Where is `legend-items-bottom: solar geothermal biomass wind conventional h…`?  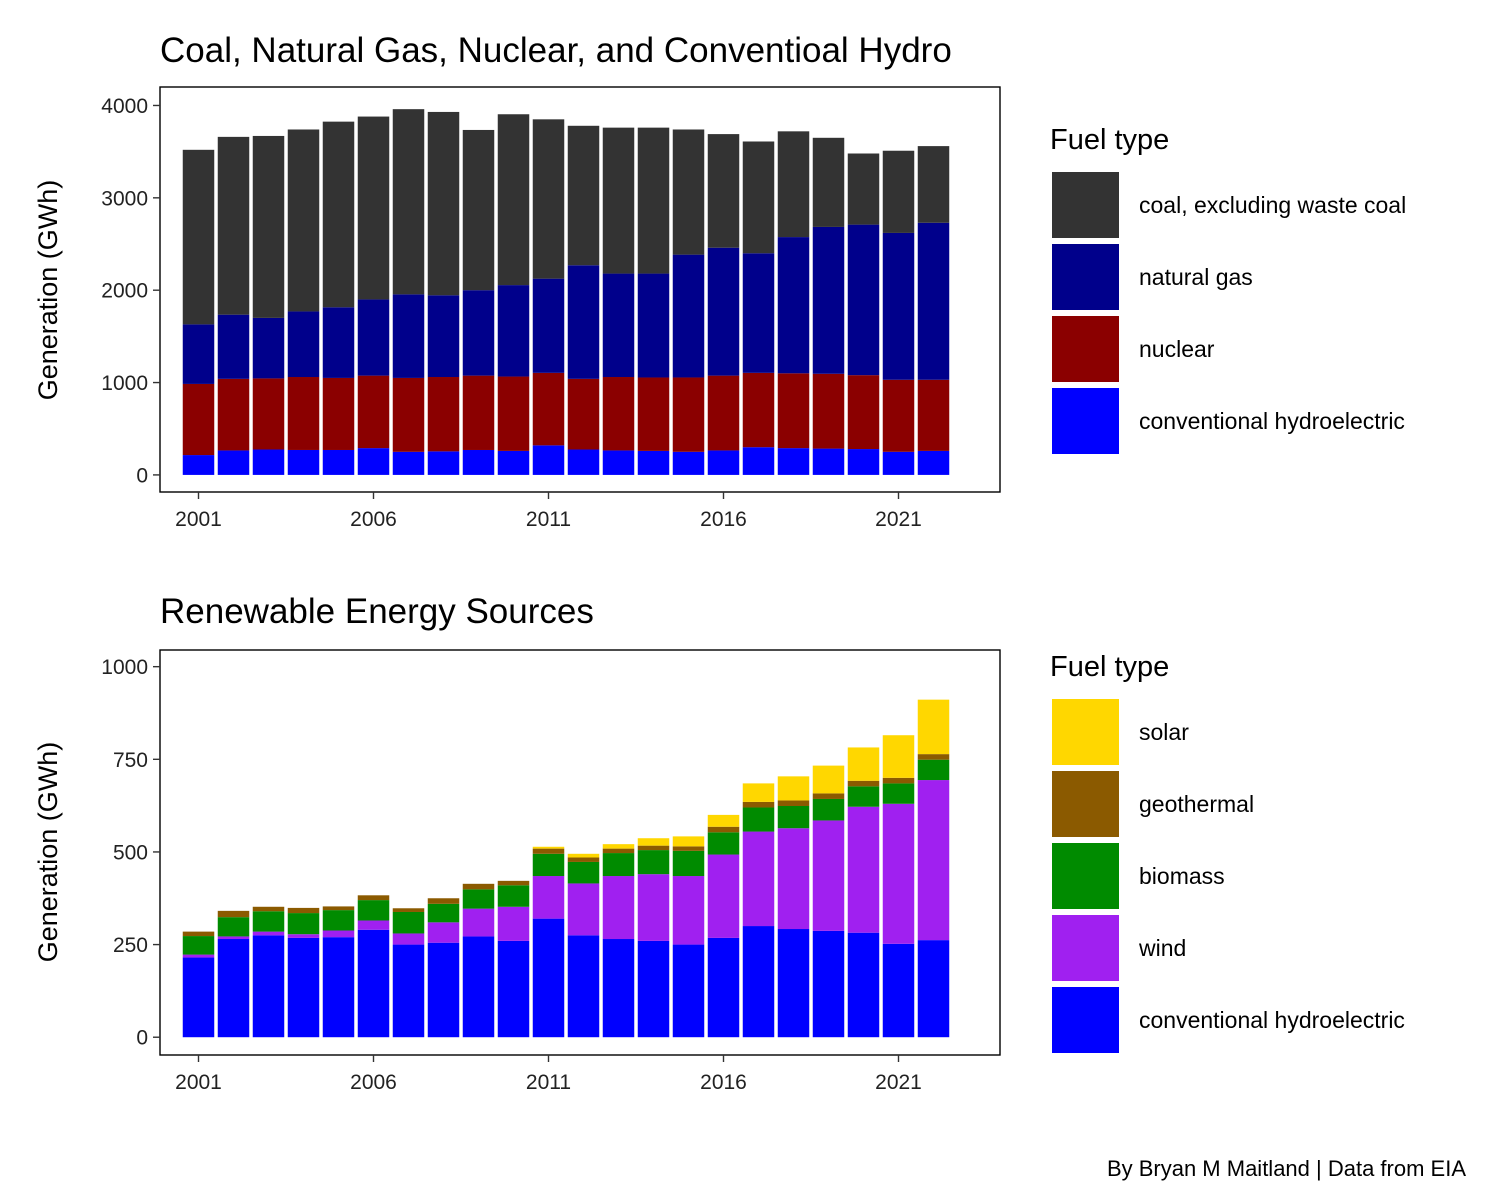 legend-items-bottom: solar geothermal biomass wind conventional h… is located at coordinates (1228, 876).